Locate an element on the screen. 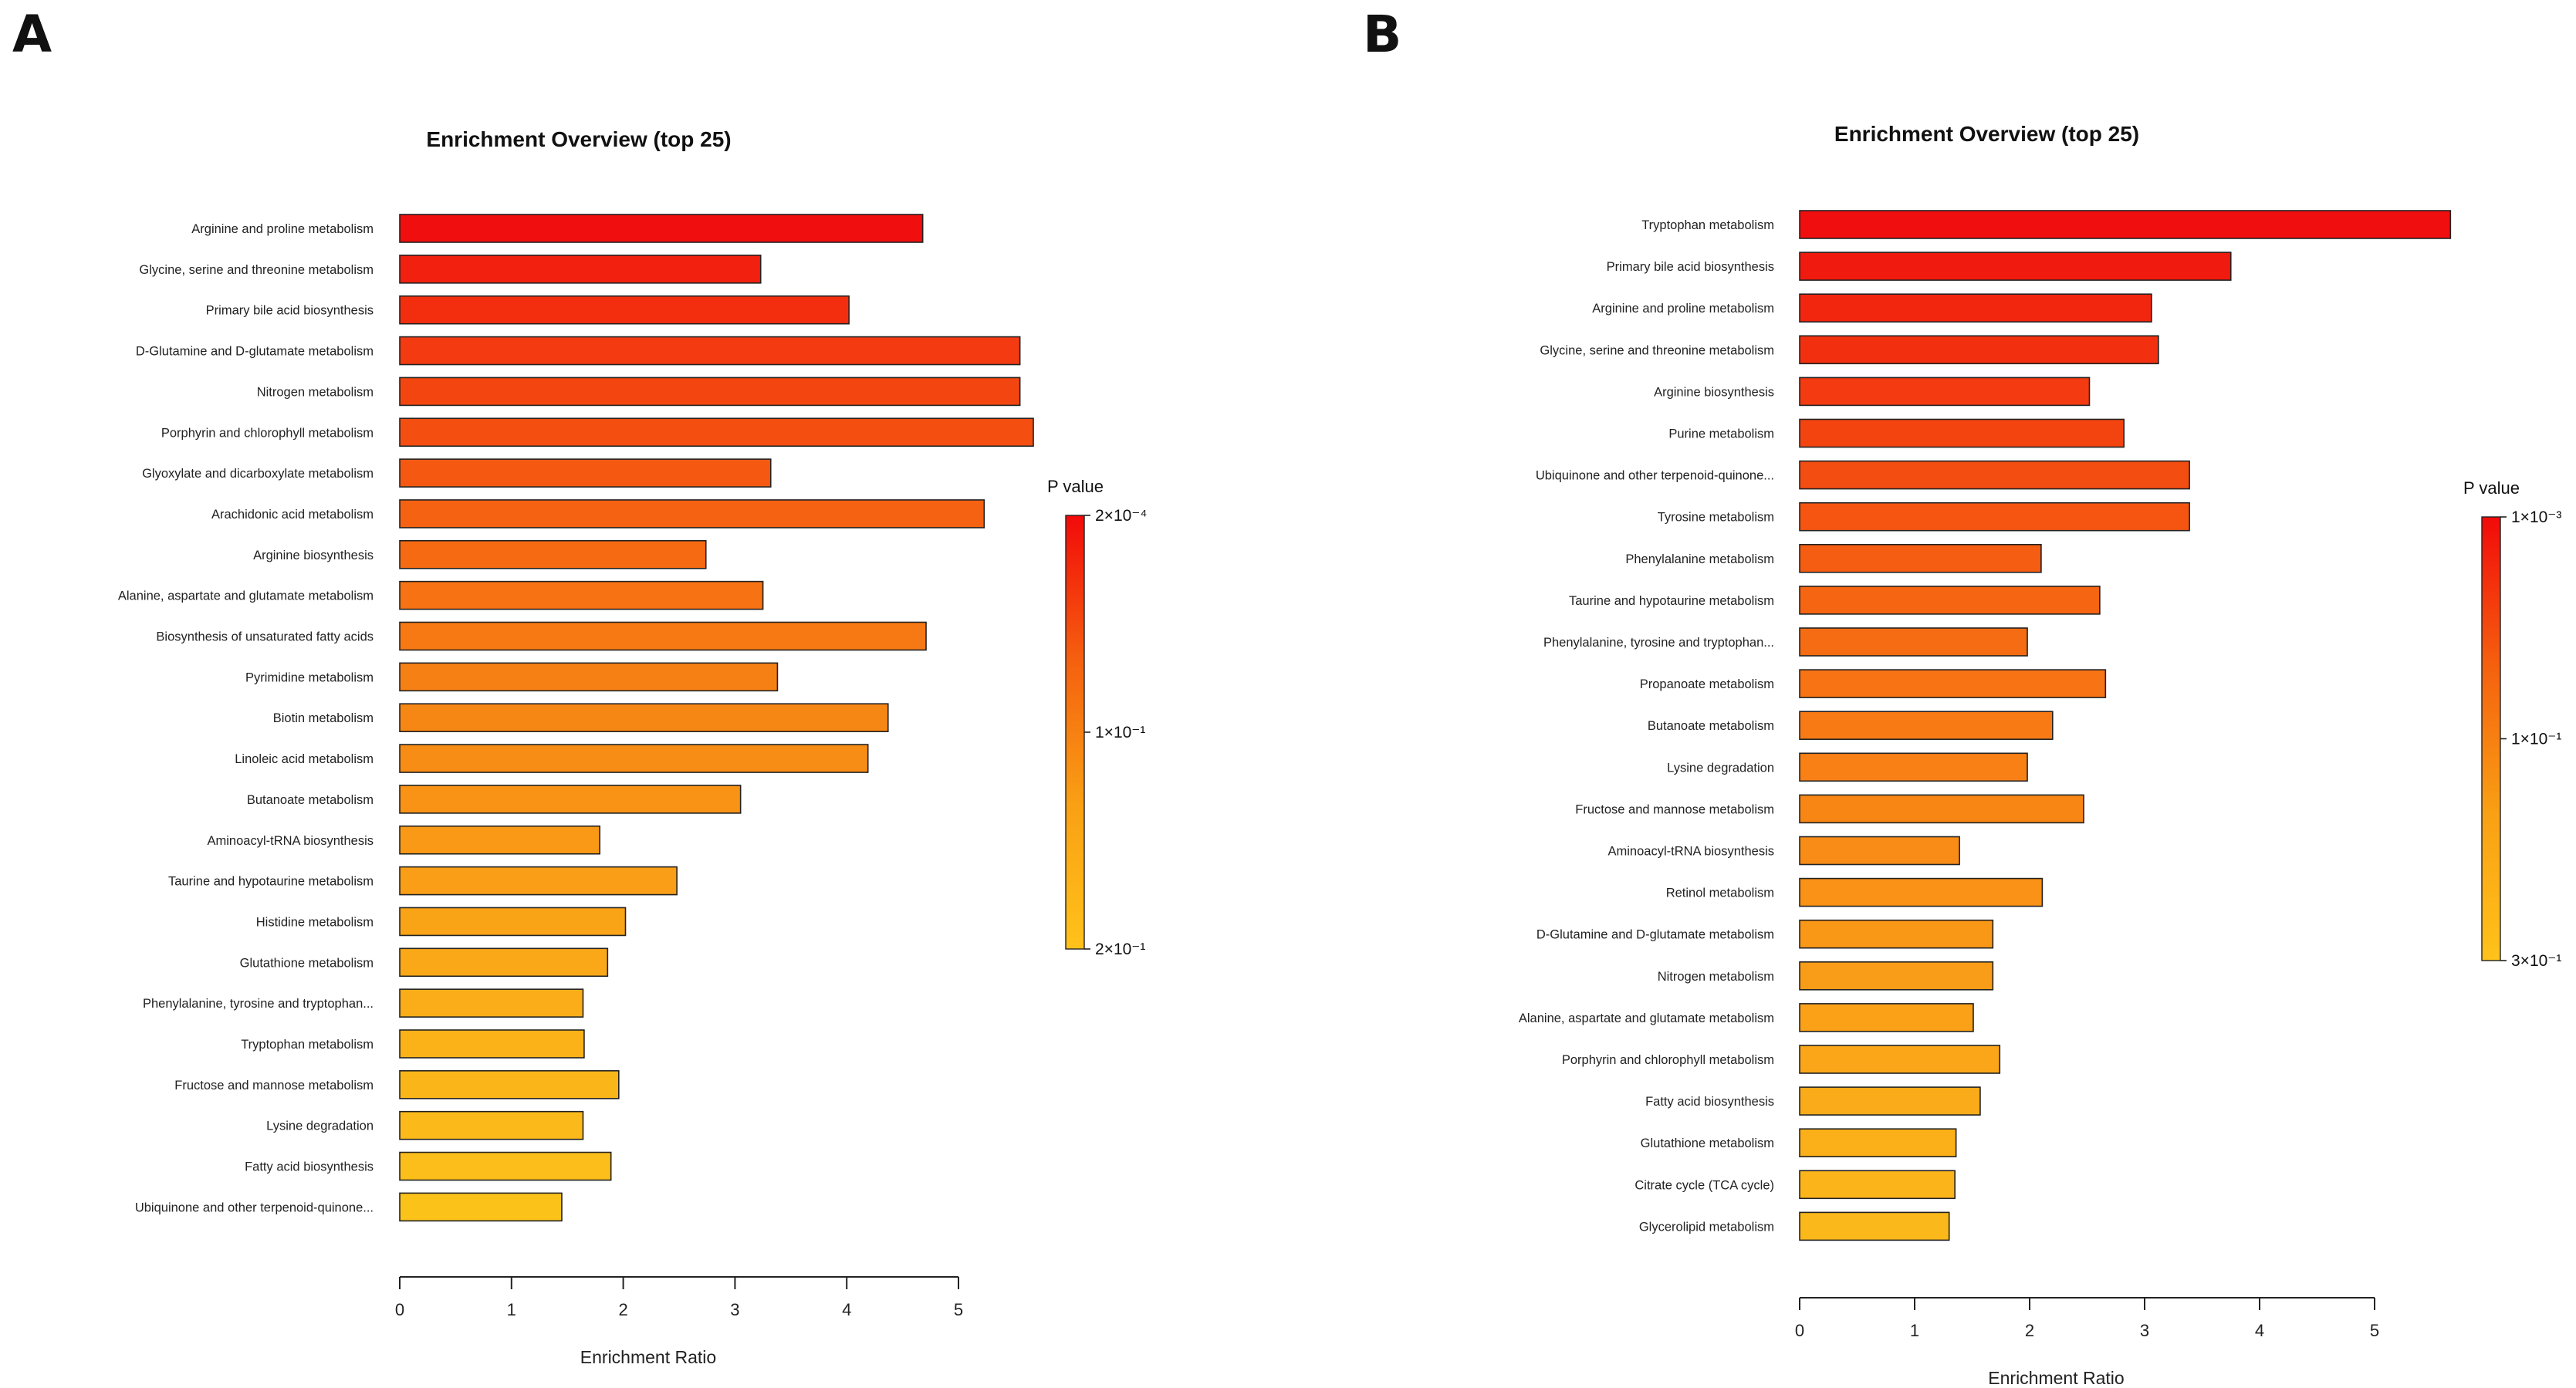 This screenshot has width=2576, height=1388. category-label: Propanoate metabolism is located at coordinates (1707, 684).